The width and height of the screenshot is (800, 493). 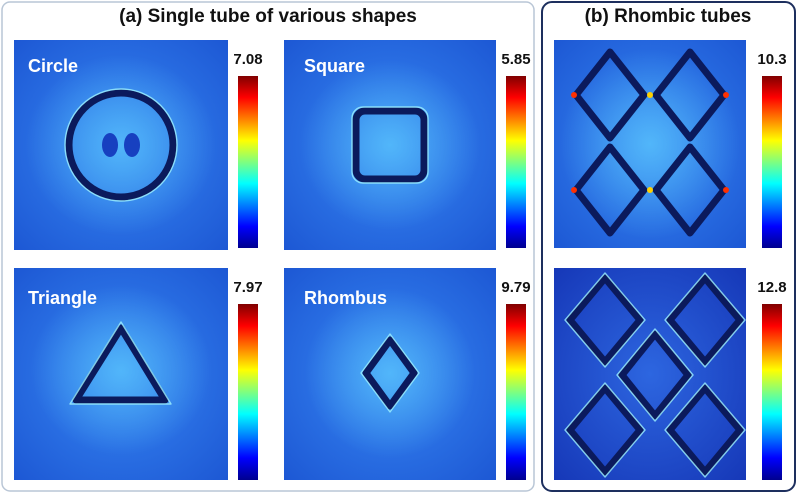 I want to click on colorbar-max: 9.79, so click(x=515, y=287).